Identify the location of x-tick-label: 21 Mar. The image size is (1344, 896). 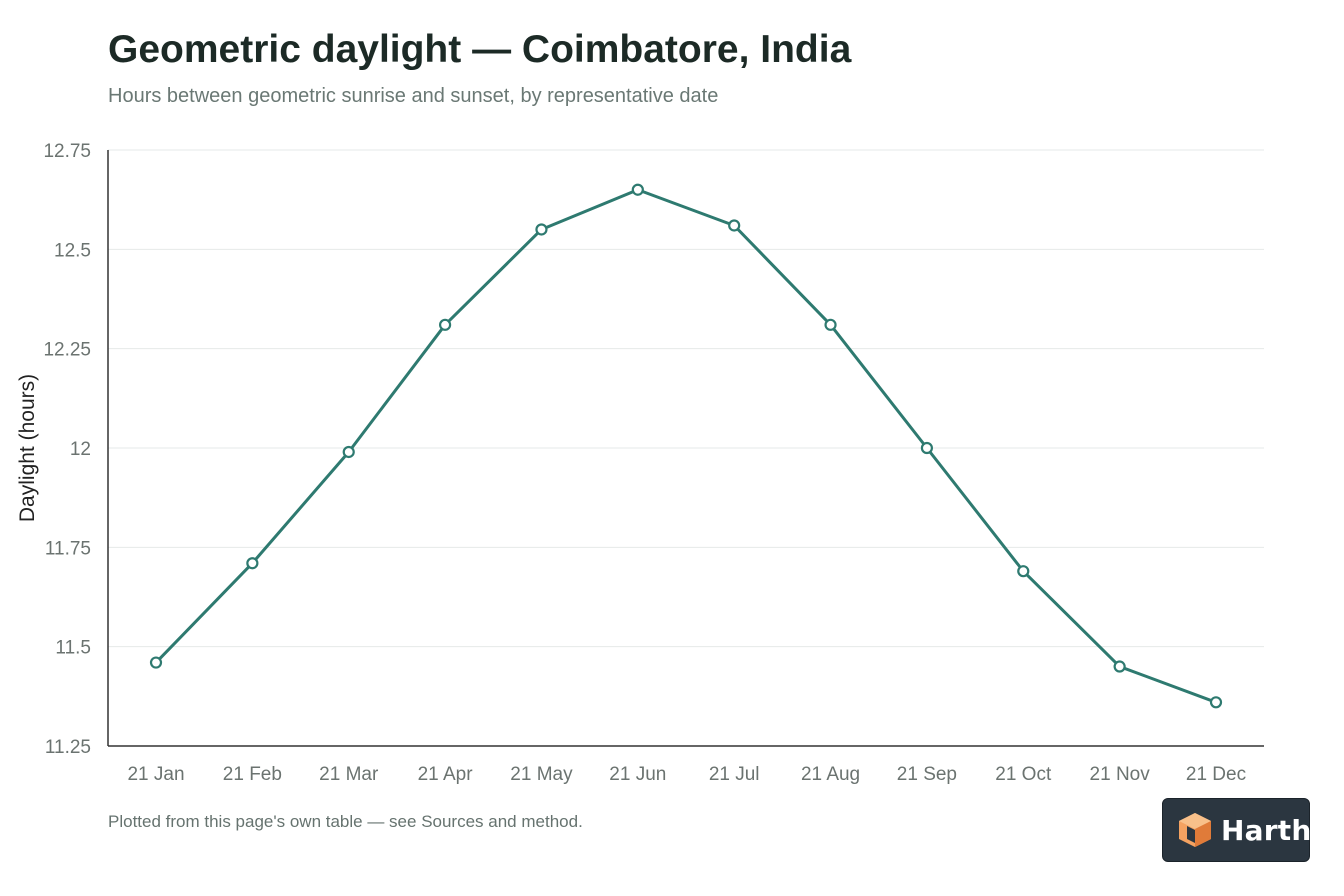
(349, 774).